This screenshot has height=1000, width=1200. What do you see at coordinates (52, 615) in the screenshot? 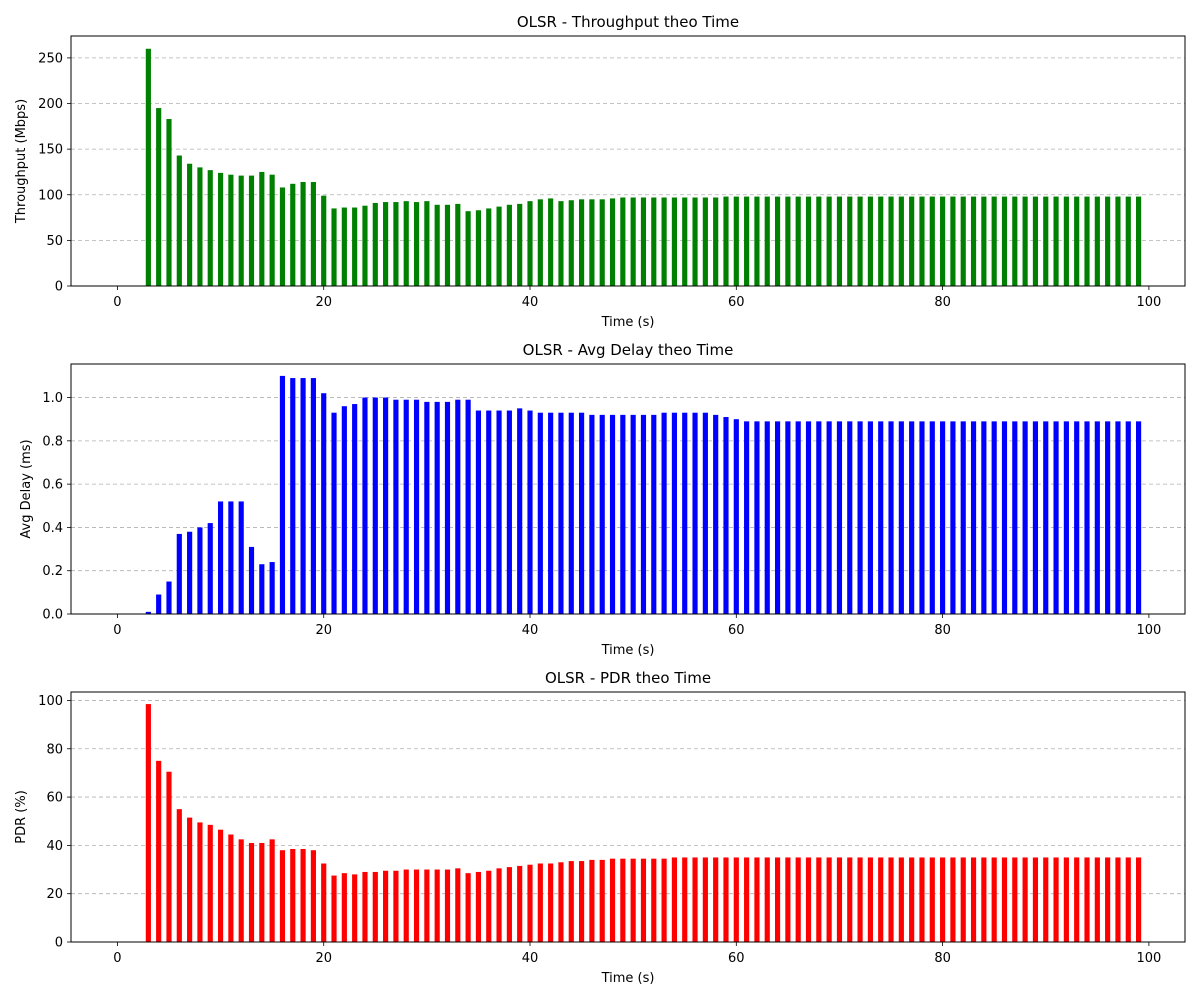
I see `y-tick-label: 0.0` at bounding box center [52, 615].